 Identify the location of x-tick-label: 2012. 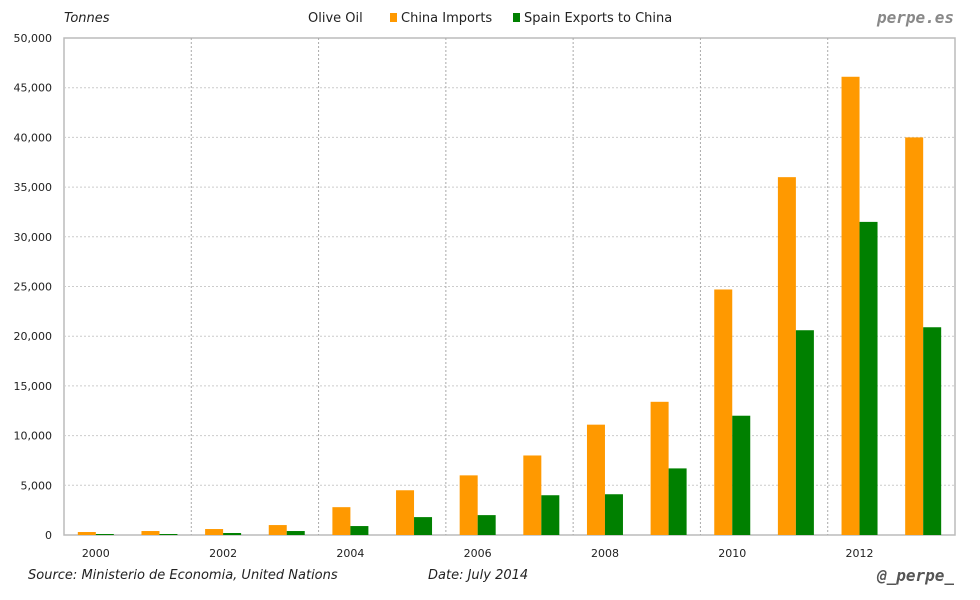
(860, 553).